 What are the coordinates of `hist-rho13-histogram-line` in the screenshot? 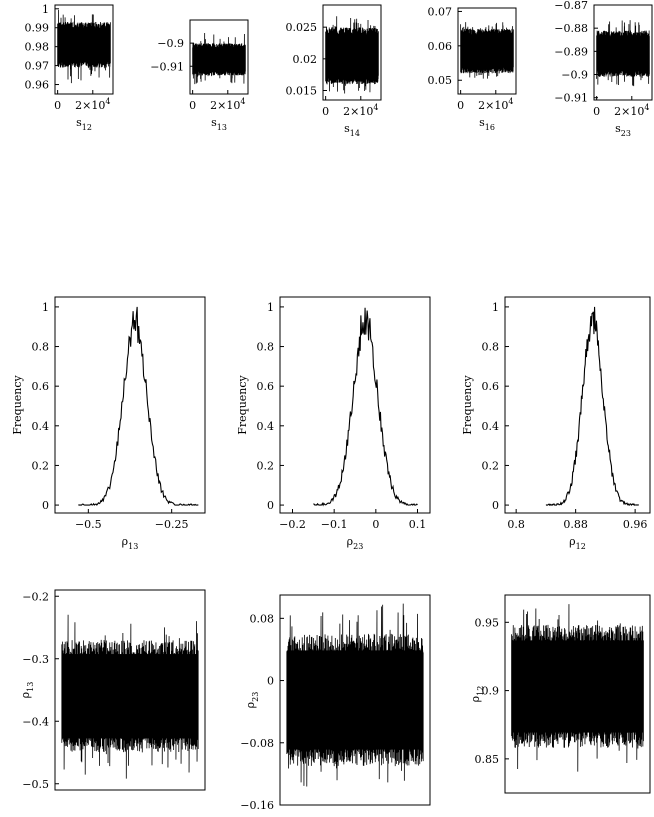 It's located at (138, 406).